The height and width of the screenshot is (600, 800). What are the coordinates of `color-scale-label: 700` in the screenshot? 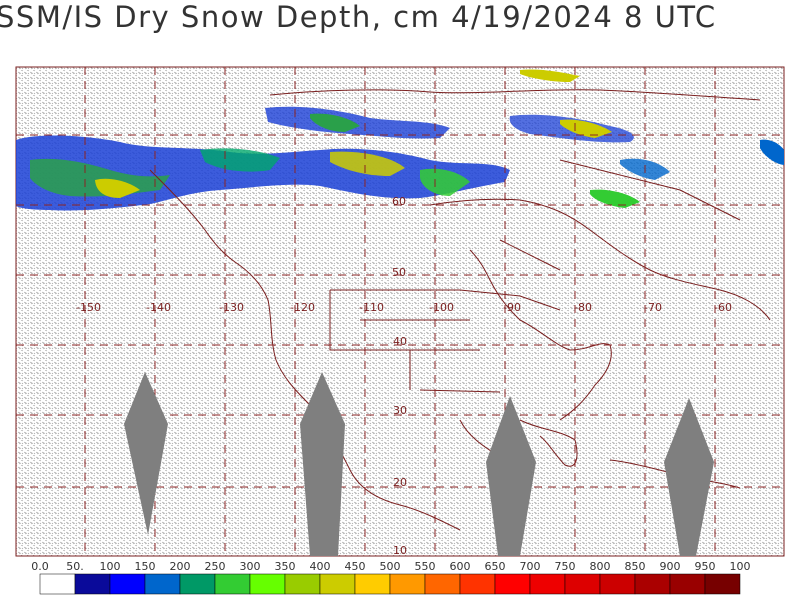 It's located at (530, 566).